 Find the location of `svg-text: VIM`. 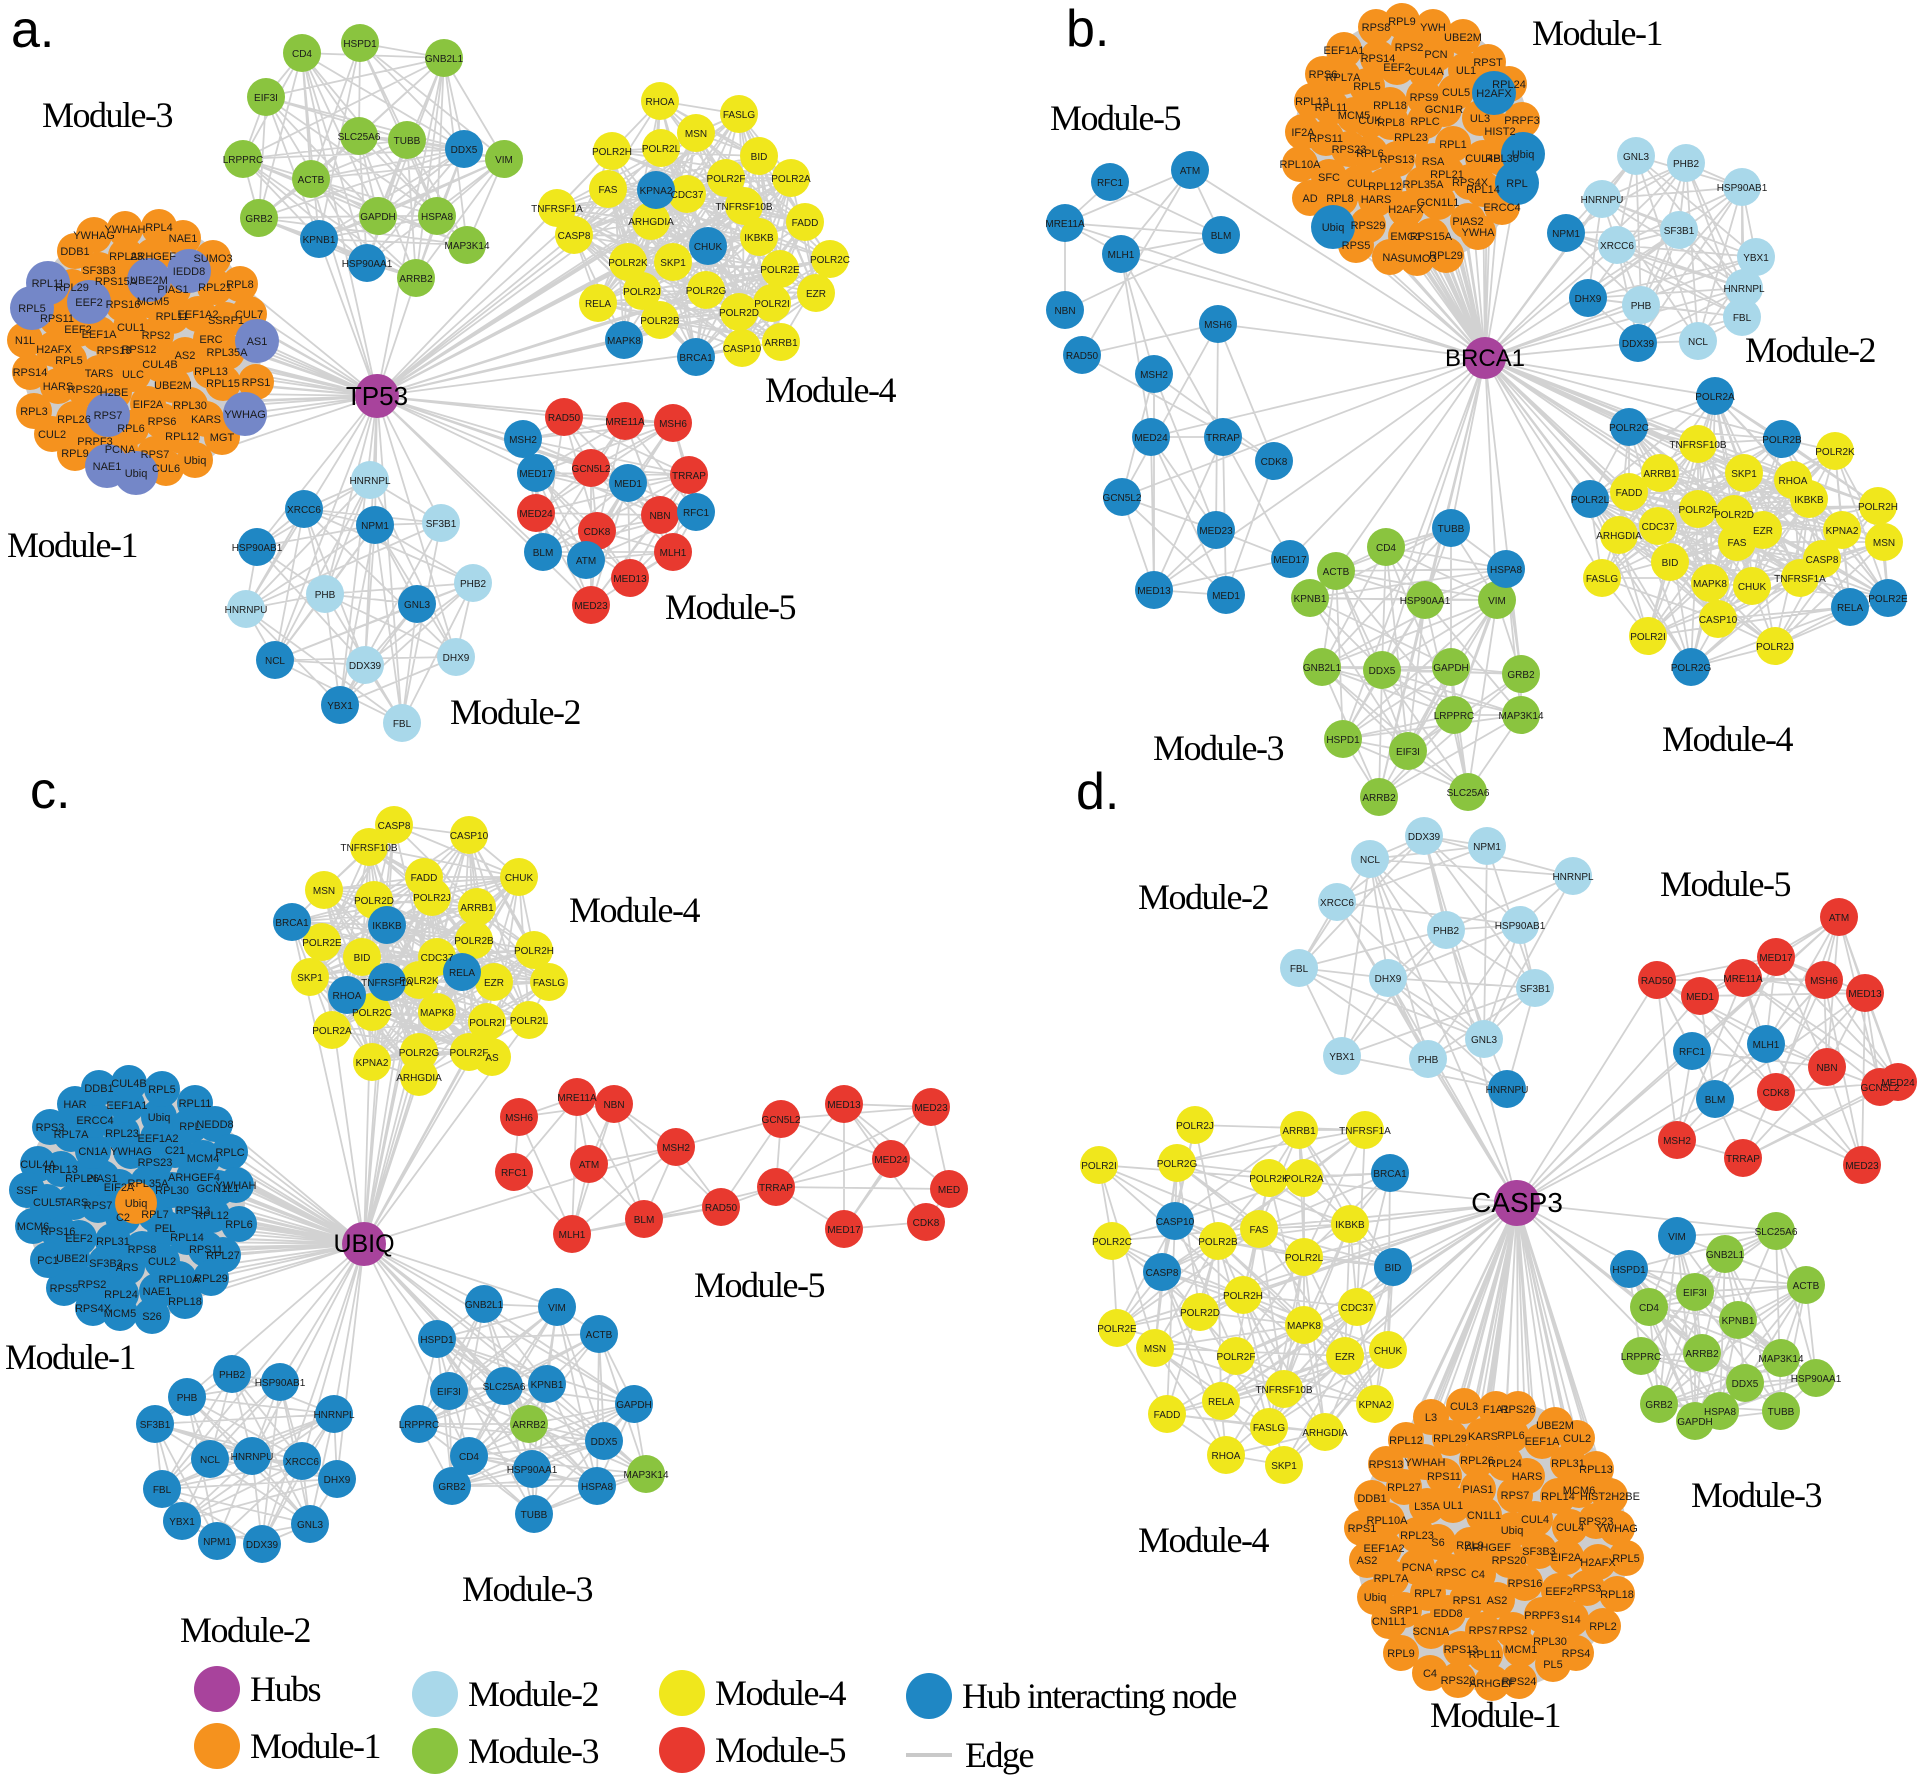

svg-text: VIM is located at coordinates (557, 1308).